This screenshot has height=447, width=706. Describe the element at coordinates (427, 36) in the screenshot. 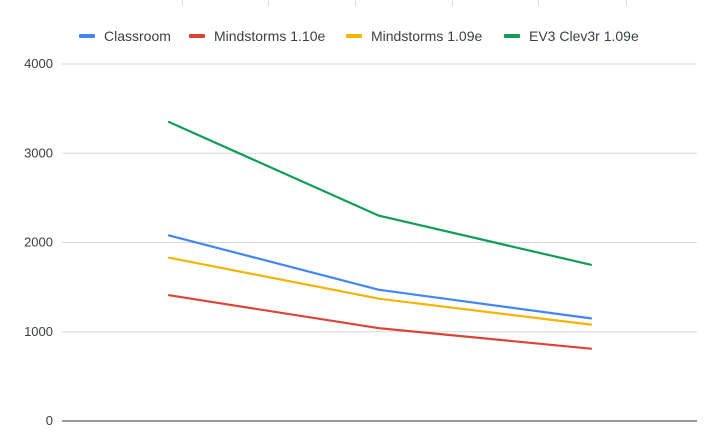

I see `legend-label-mindstorms-109e: Mindstorms 1.09e` at that location.